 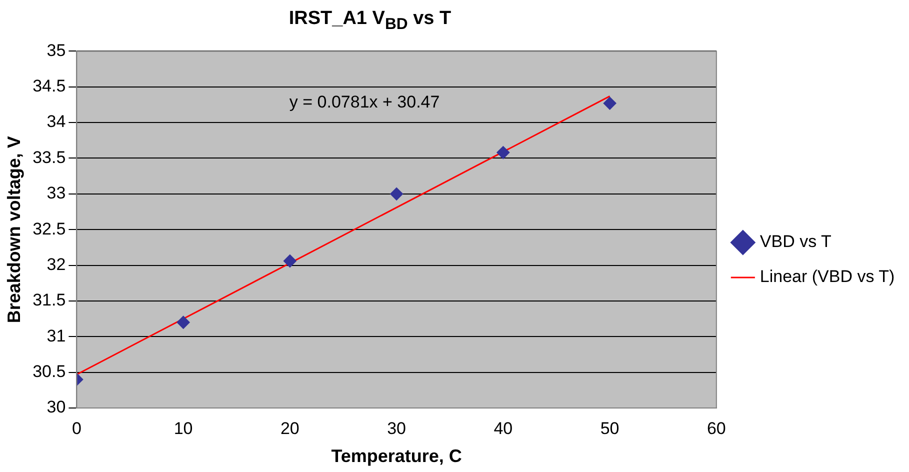 I want to click on x-tick-label: 60, so click(x=716, y=428).